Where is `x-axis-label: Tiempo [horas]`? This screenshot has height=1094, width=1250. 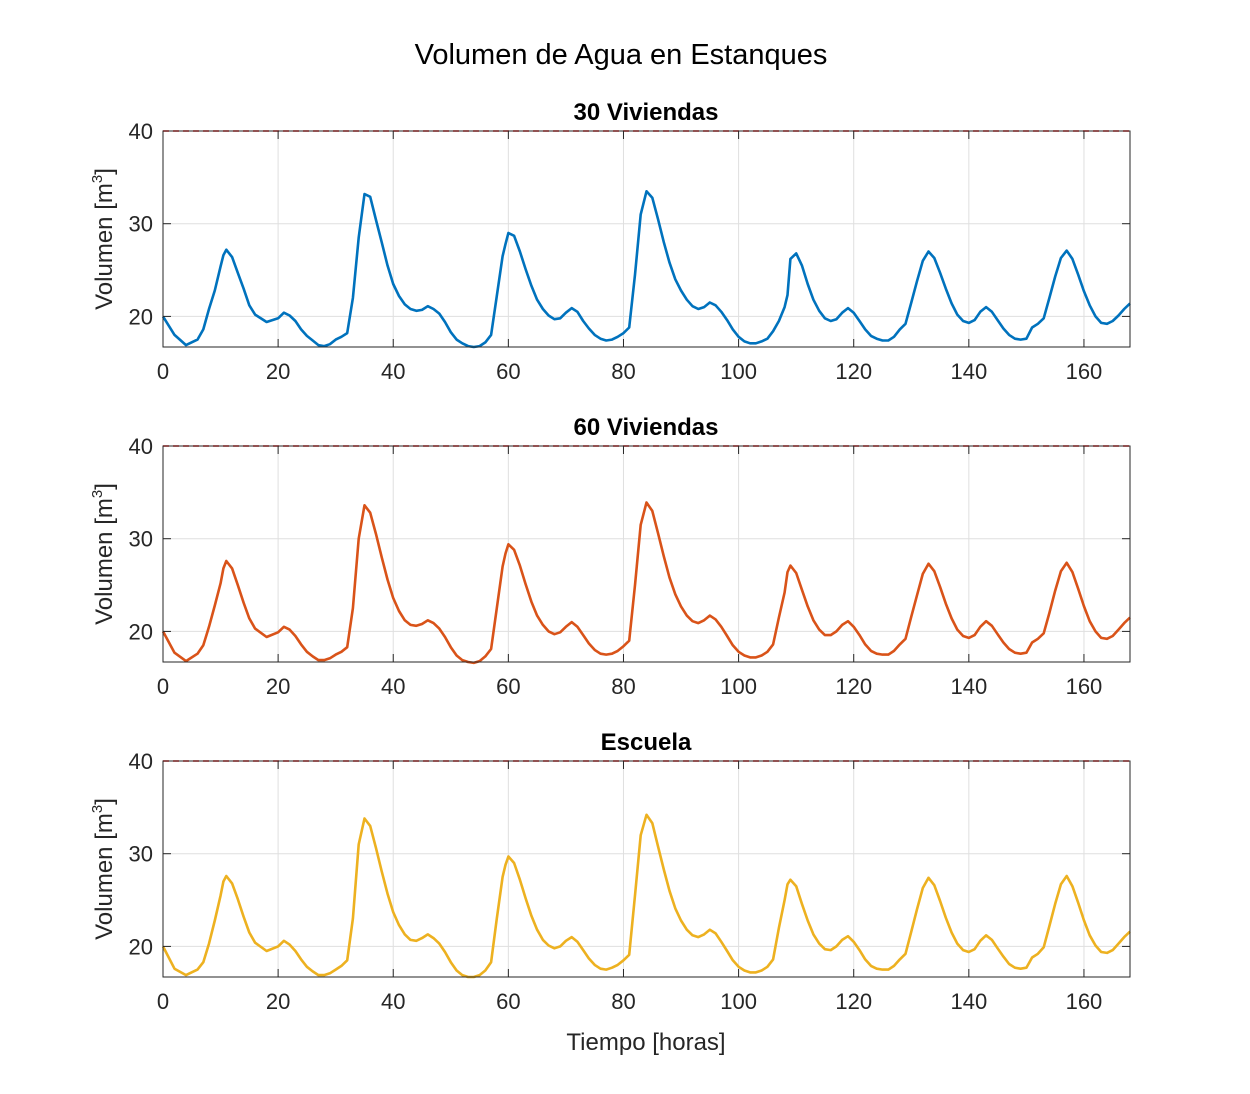 x-axis-label: Tiempo [horas] is located at coordinates (645, 1042).